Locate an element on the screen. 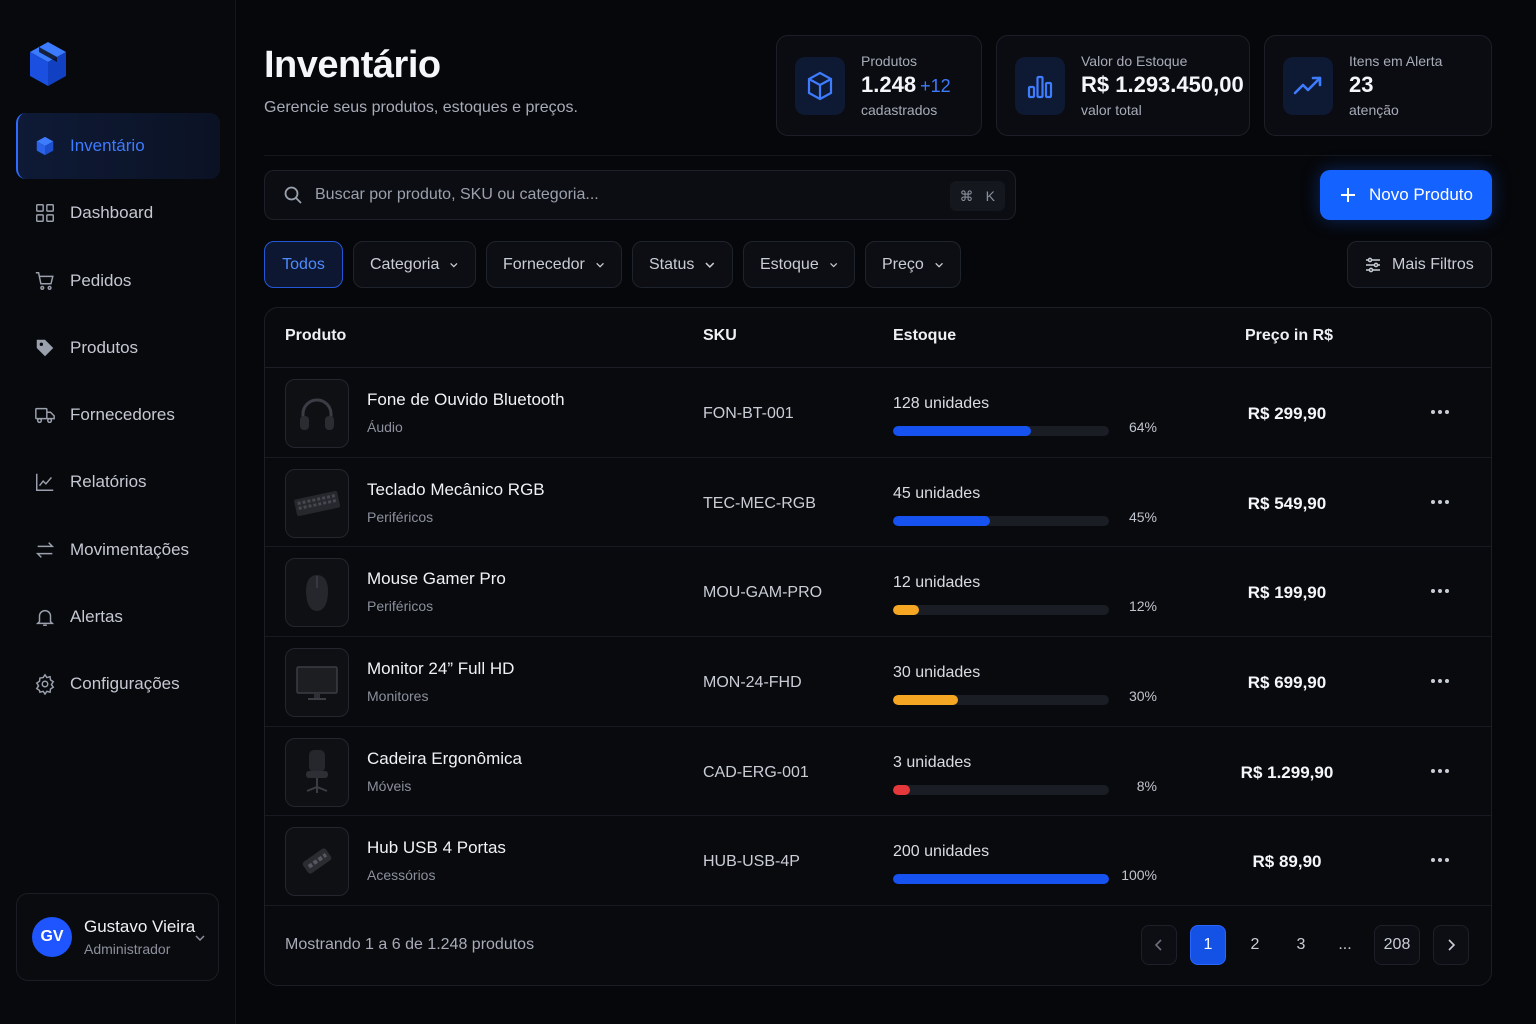 This screenshot has height=1024, width=1536. page-title: Inventário is located at coordinates (352, 65).